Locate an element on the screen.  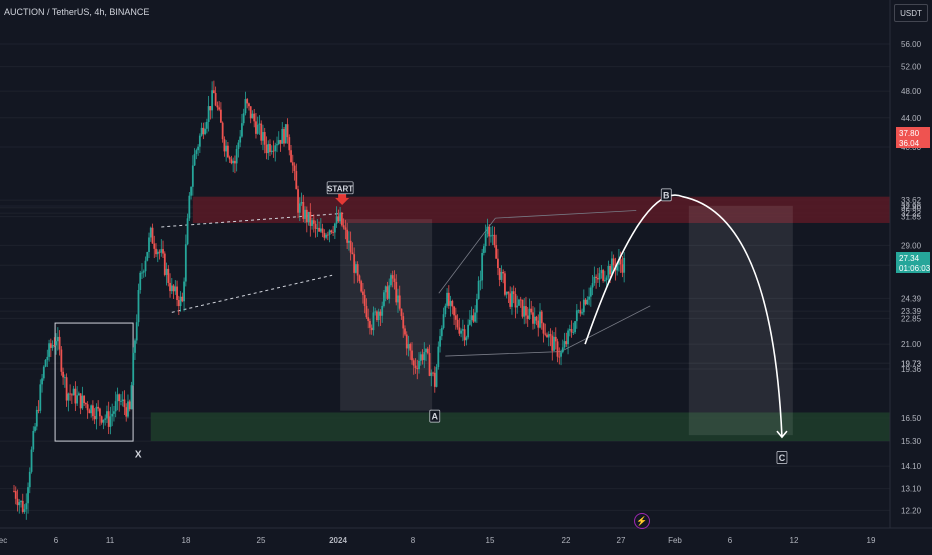
wave-label-box is located at coordinates (340, 188).